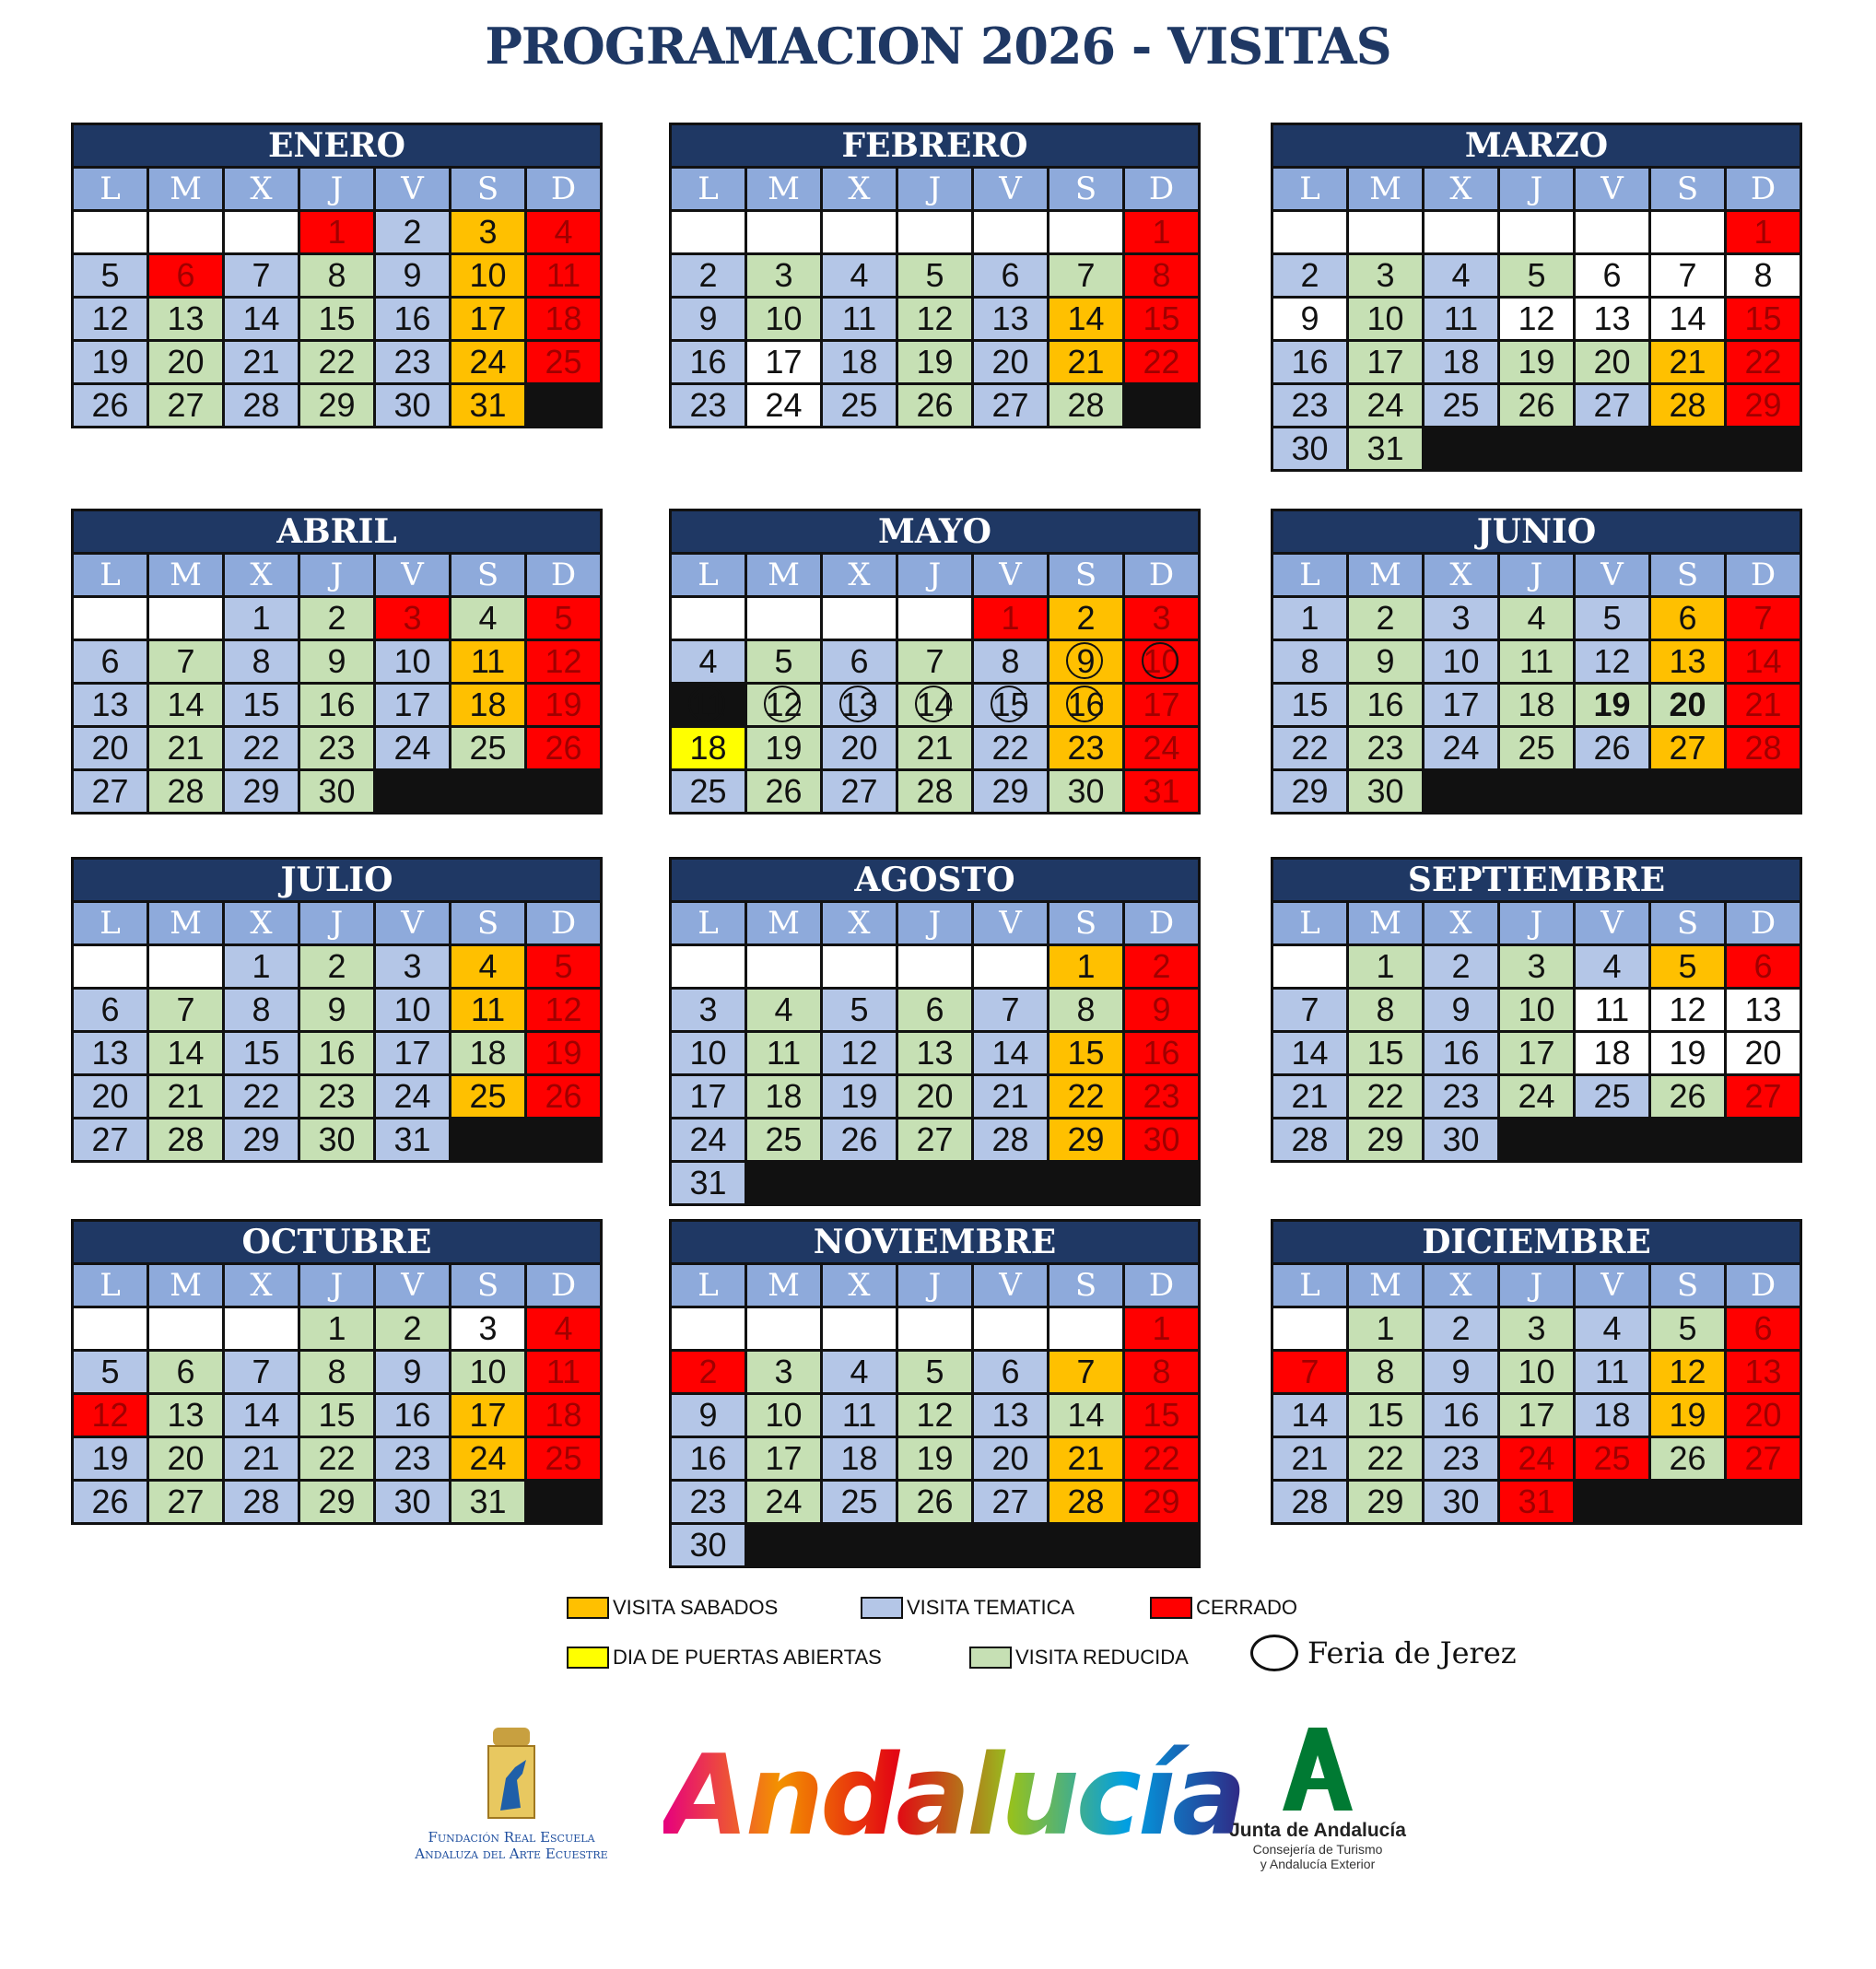 The height and width of the screenshot is (1969, 1876). What do you see at coordinates (337, 1242) in the screenshot?
I see `month-name: OCTUBRE` at bounding box center [337, 1242].